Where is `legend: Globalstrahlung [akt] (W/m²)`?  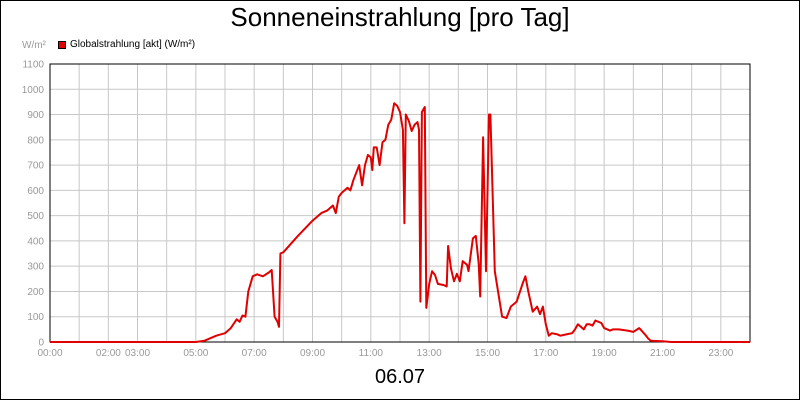
legend: Globalstrahlung [akt] (W/m²) is located at coordinates (126, 44).